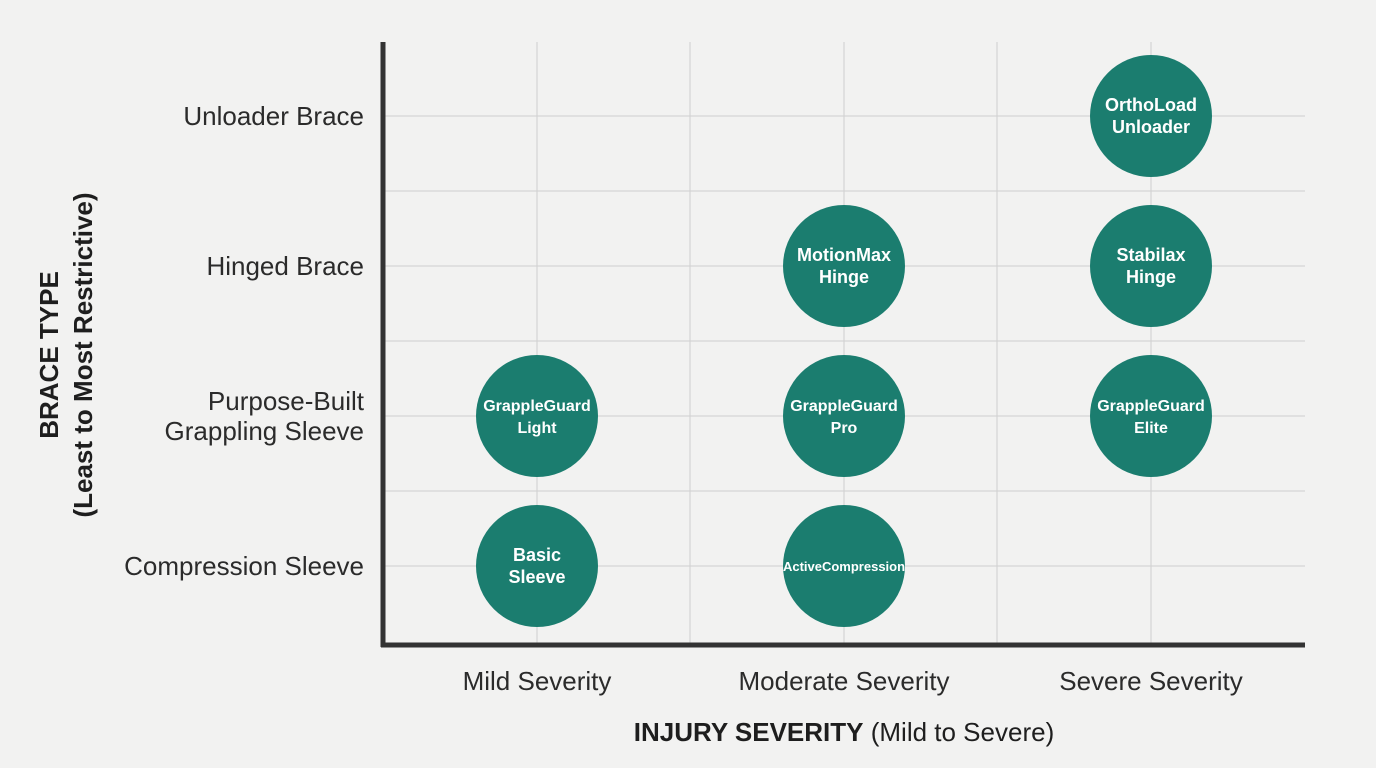 The height and width of the screenshot is (768, 1376). I want to click on y-axis-title-line1: BRACE TYPE, so click(49, 355).